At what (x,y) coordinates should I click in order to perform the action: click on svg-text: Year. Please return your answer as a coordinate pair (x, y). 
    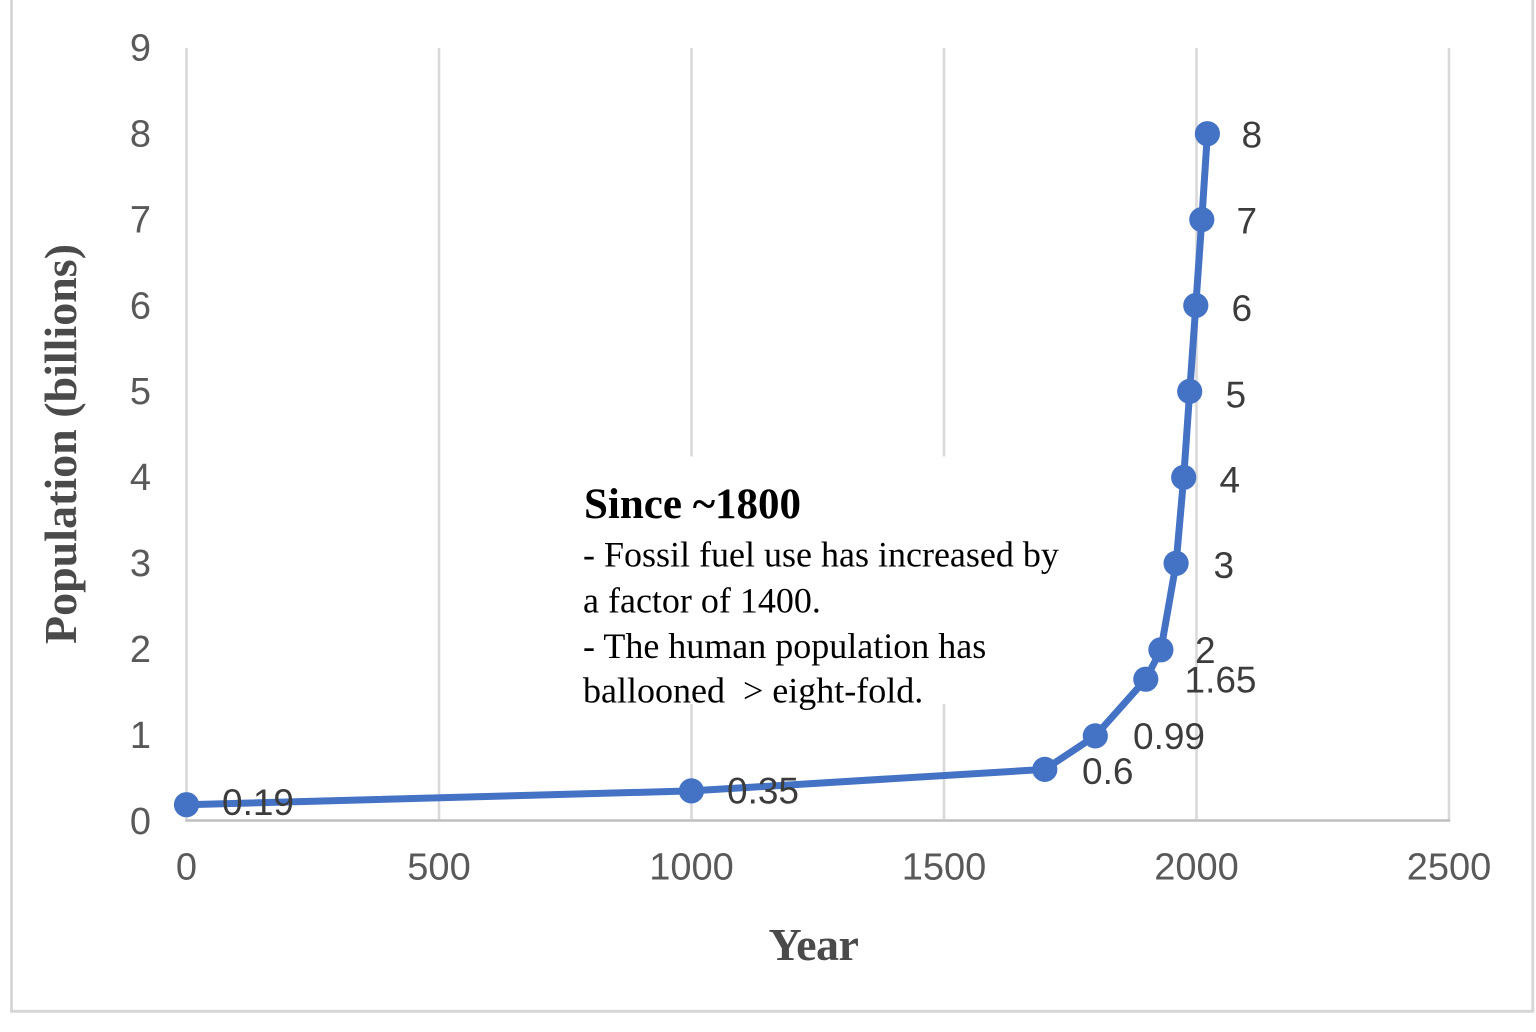
    Looking at the image, I should click on (814, 944).